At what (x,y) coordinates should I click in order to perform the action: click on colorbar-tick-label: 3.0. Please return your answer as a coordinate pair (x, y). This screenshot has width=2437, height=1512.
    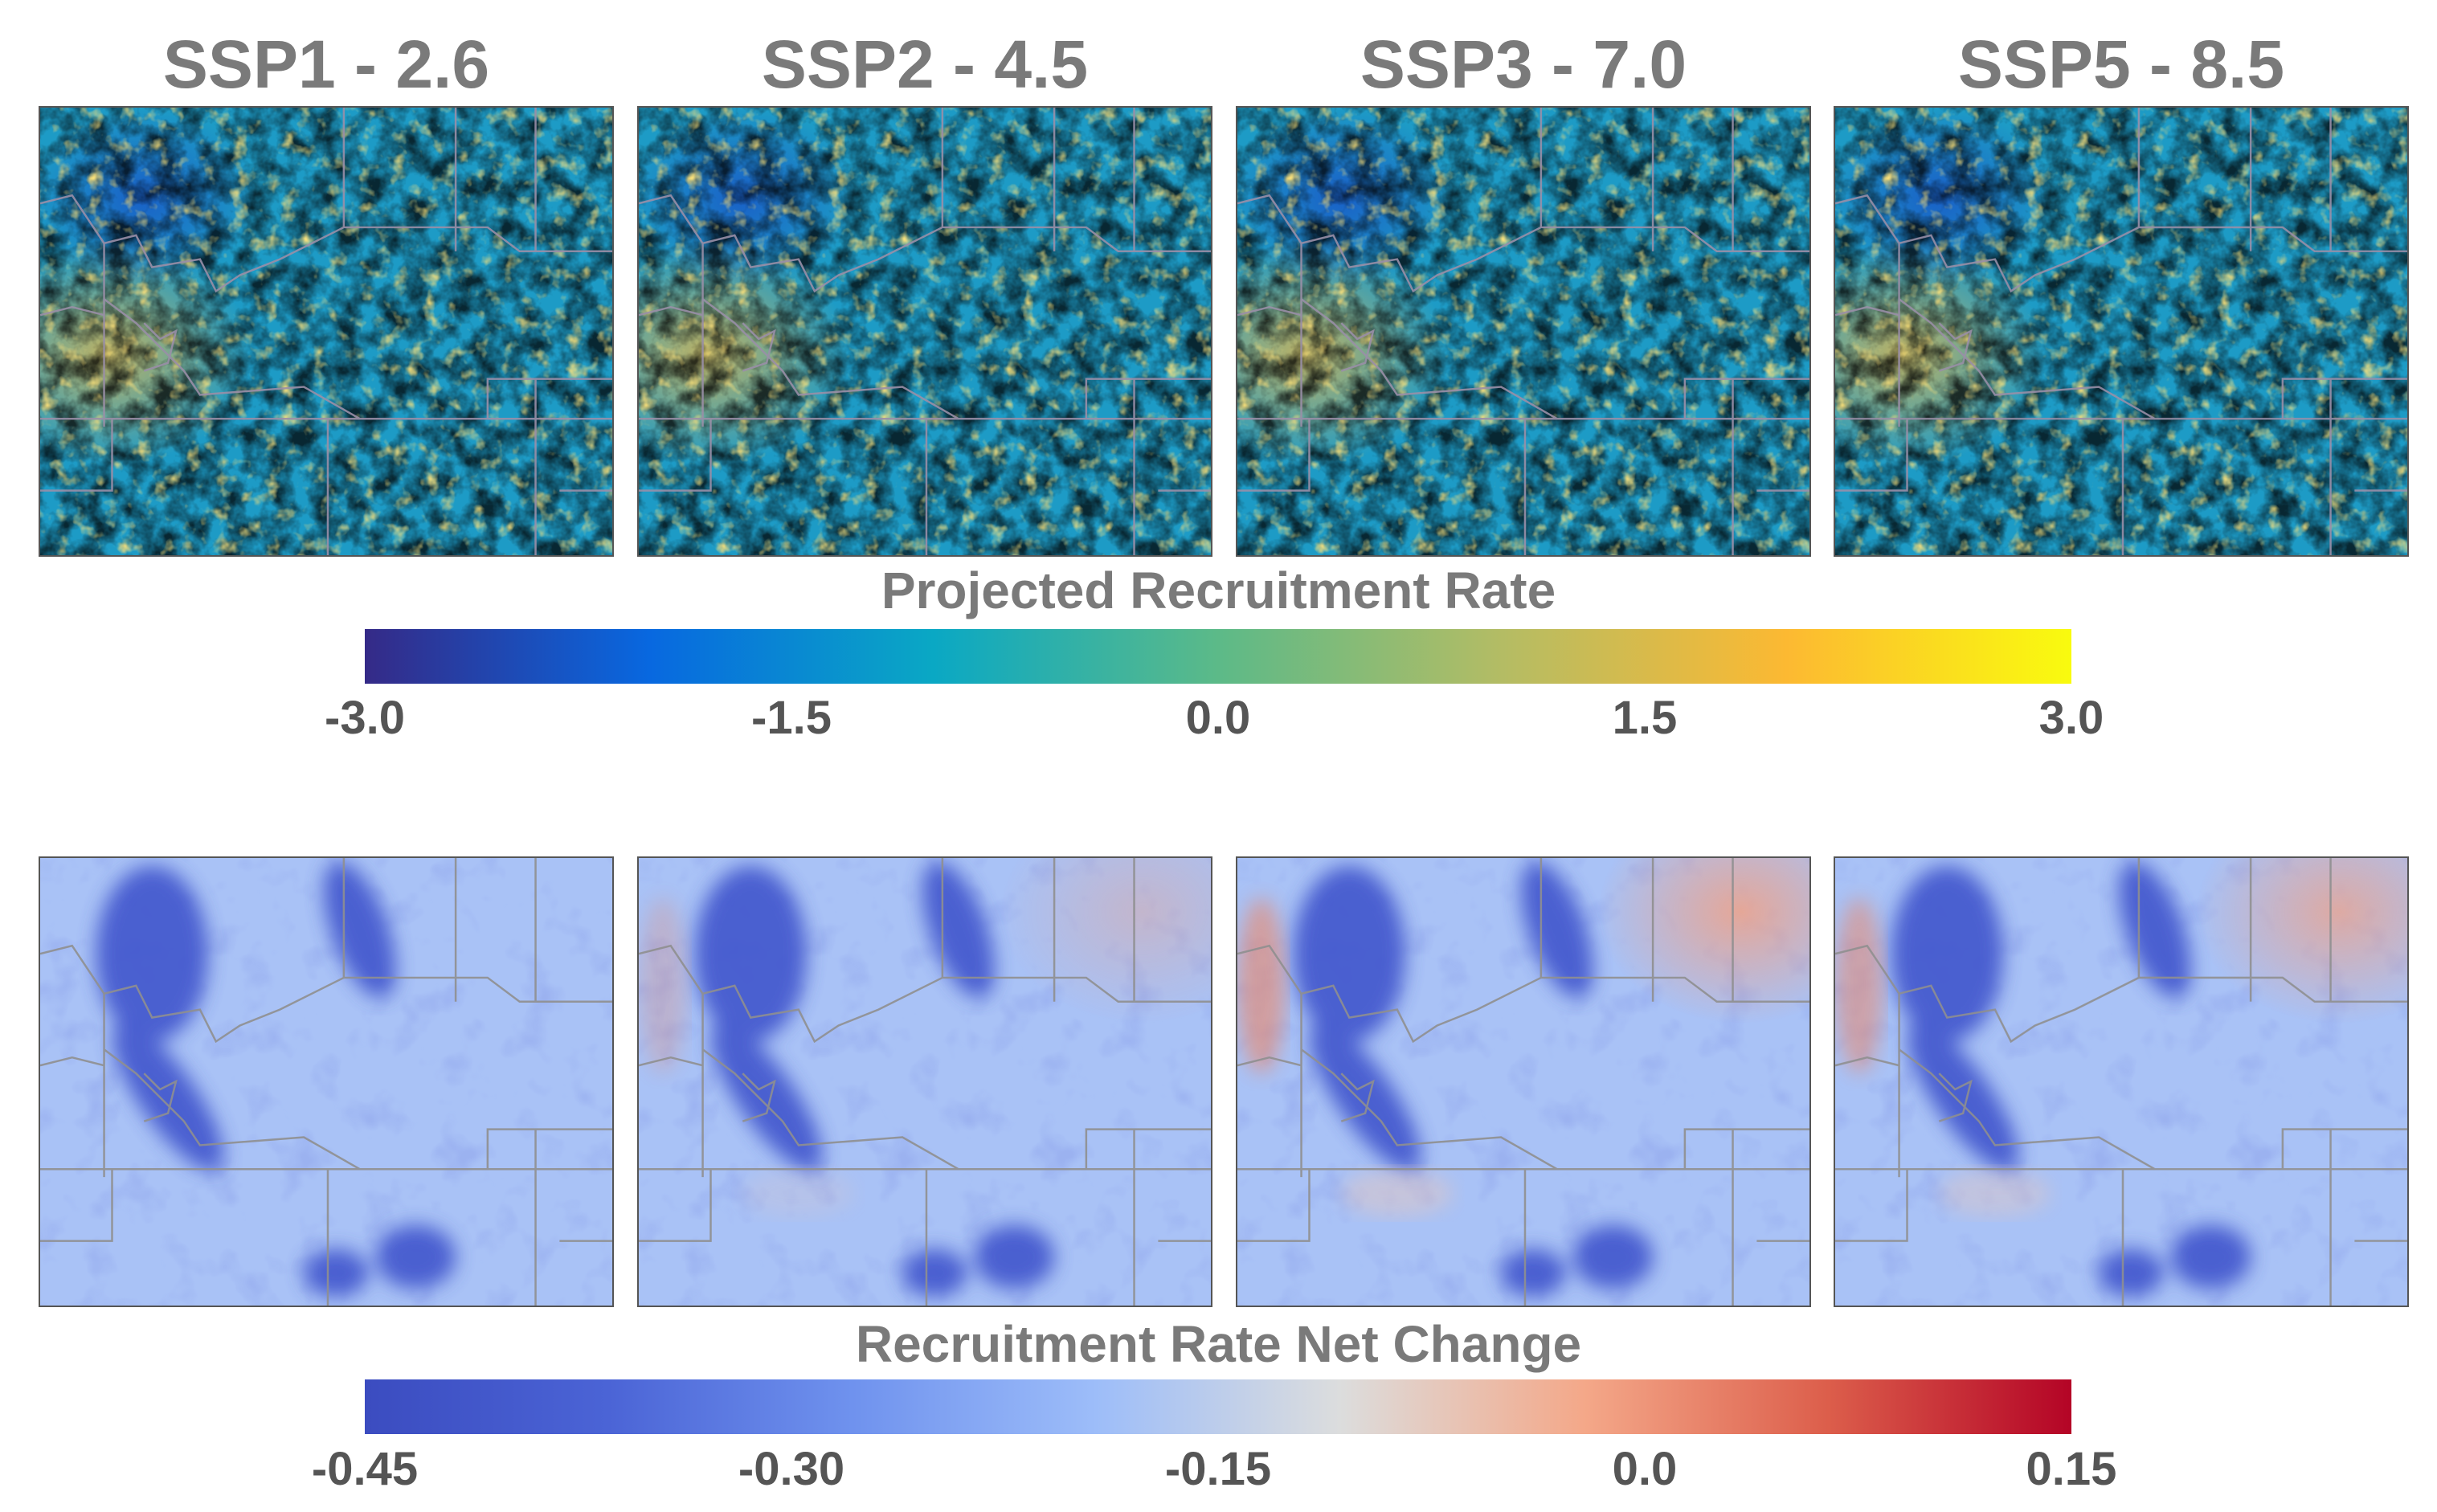
    Looking at the image, I should click on (2071, 718).